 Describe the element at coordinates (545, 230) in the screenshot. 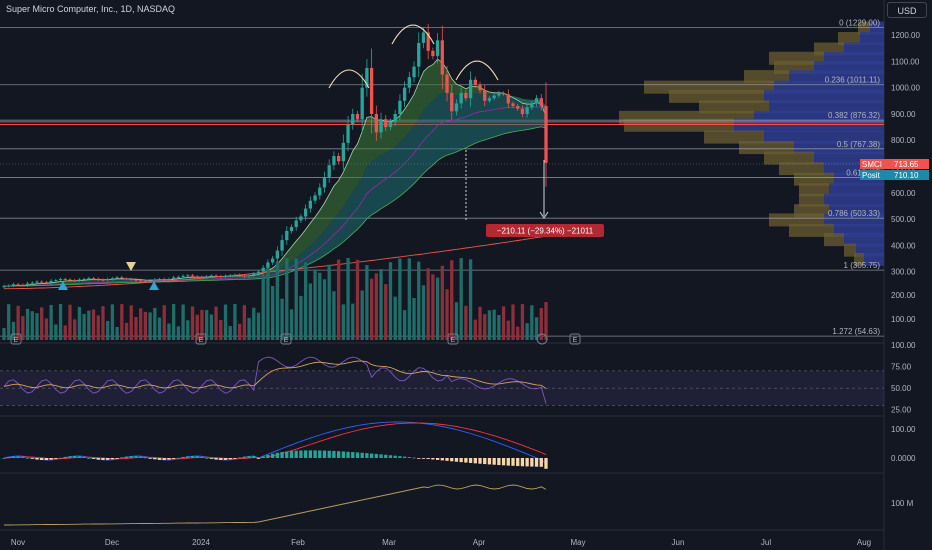

I see `measure-label-box` at that location.